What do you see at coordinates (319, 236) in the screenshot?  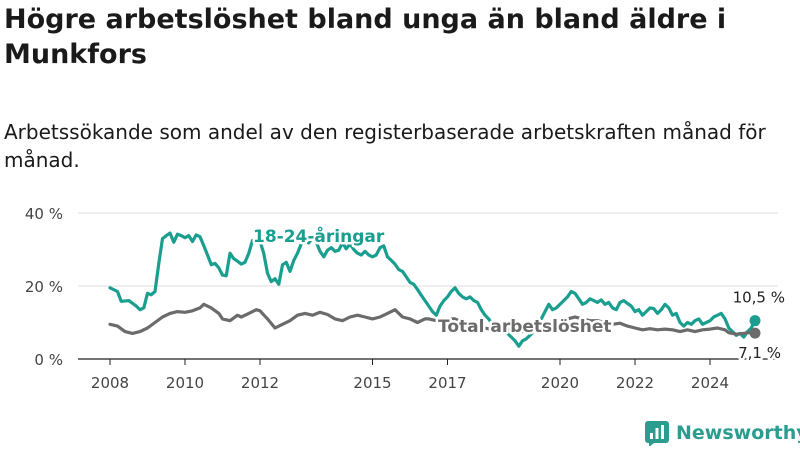 I see `series-label-youth: 18-24-åringar` at bounding box center [319, 236].